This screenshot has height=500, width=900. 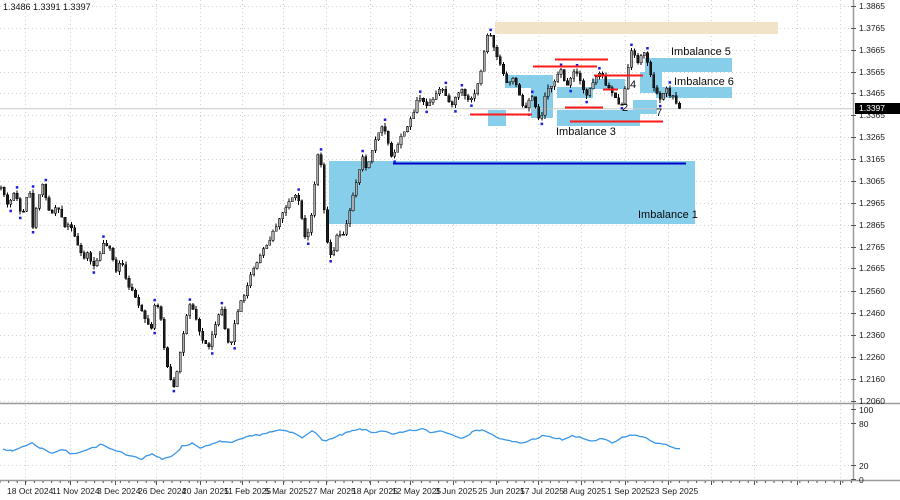 I want to click on ohlc-quote-readout: 1.3486 1.3391 1.3397, so click(x=47, y=7).